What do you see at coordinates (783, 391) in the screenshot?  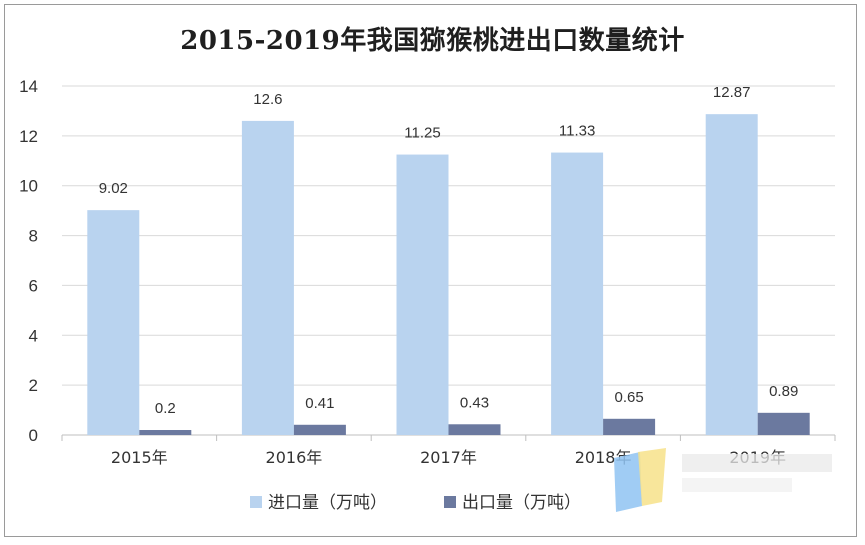 I see `data-label: 0.89` at bounding box center [783, 391].